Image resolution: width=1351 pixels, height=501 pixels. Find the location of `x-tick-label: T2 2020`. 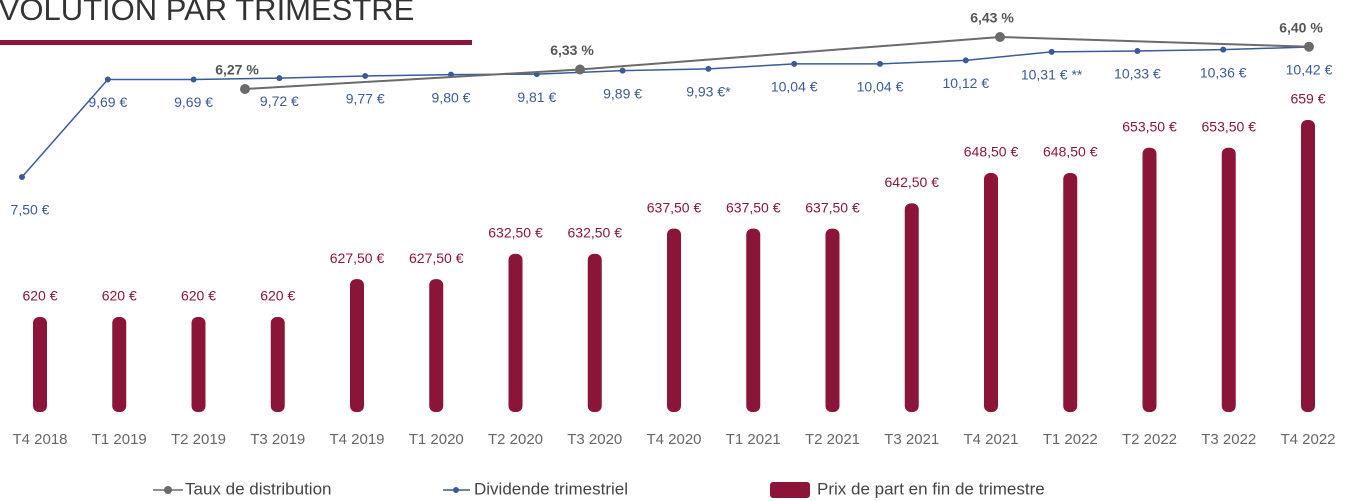

x-tick-label: T2 2020 is located at coordinates (515, 439).